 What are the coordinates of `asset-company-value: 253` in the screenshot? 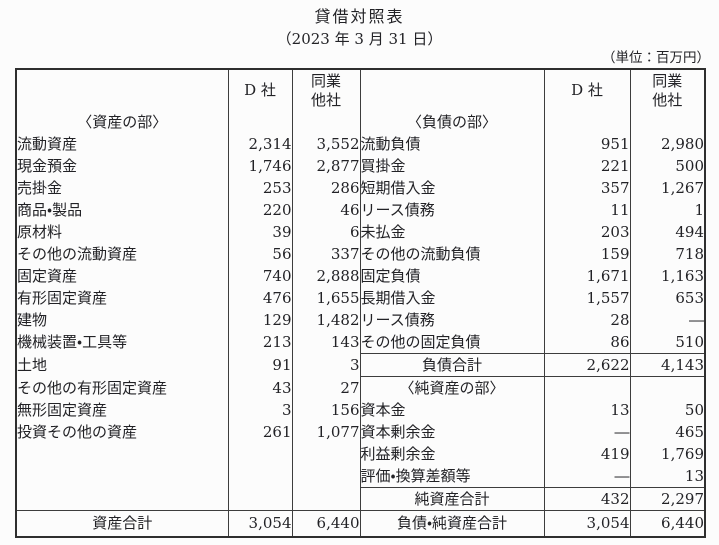 It's located at (260, 188).